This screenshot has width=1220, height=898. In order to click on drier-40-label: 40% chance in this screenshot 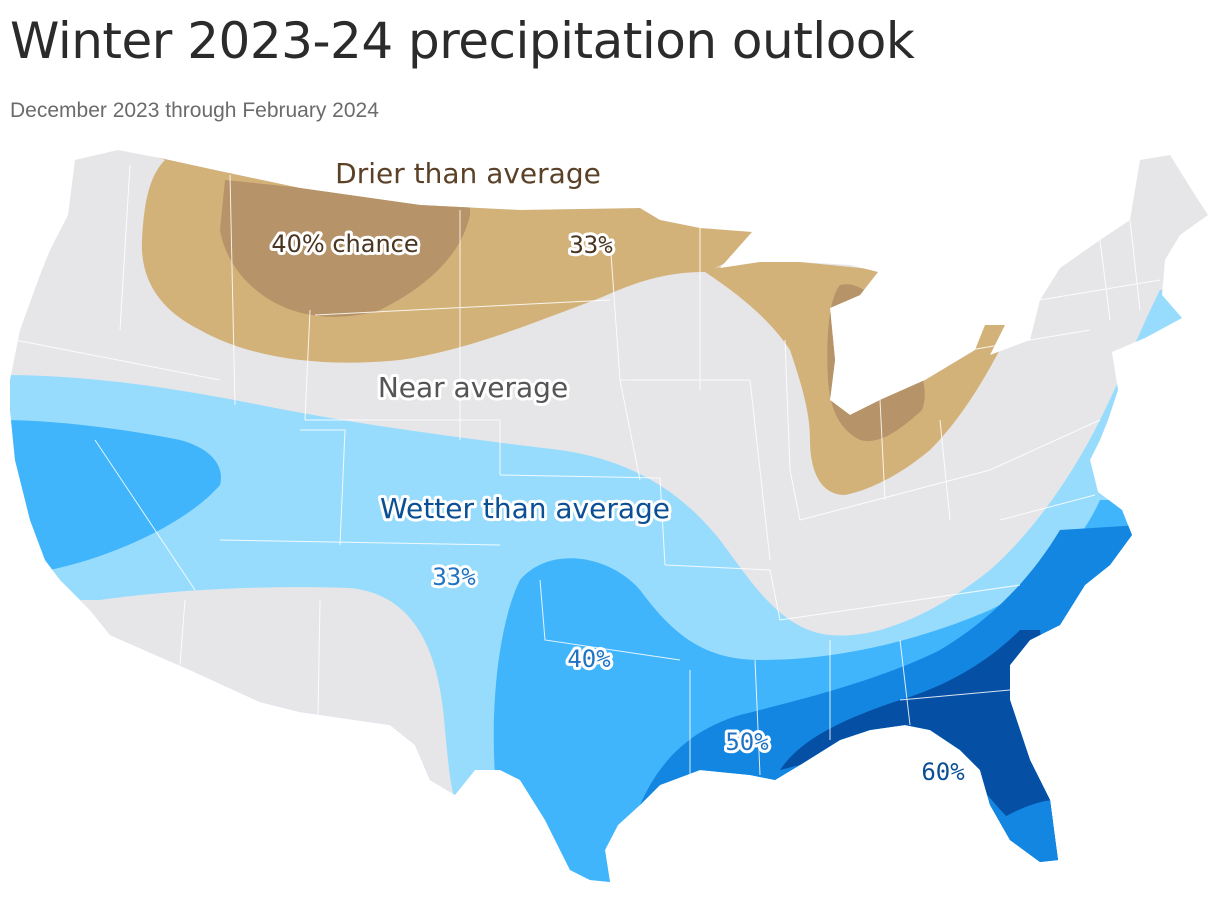, I will do `click(344, 244)`.